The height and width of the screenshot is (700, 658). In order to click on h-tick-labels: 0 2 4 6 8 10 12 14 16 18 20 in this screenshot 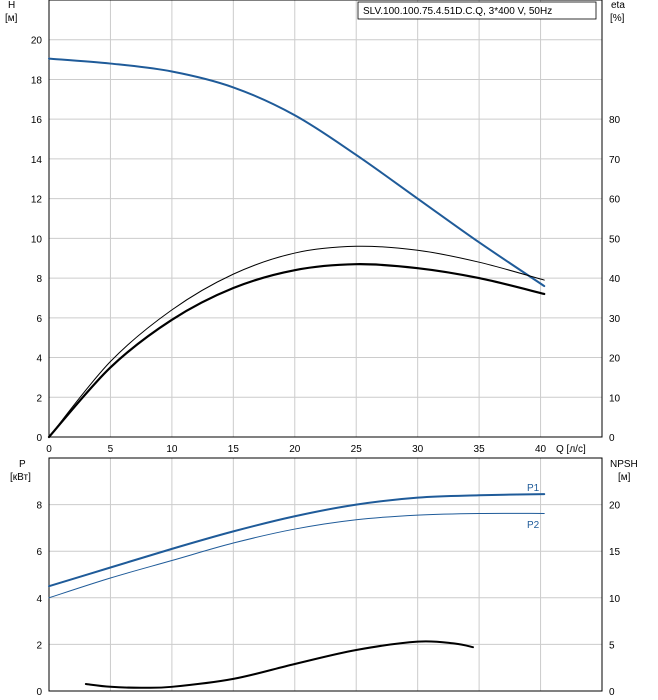, I will do `click(37, 240)`.